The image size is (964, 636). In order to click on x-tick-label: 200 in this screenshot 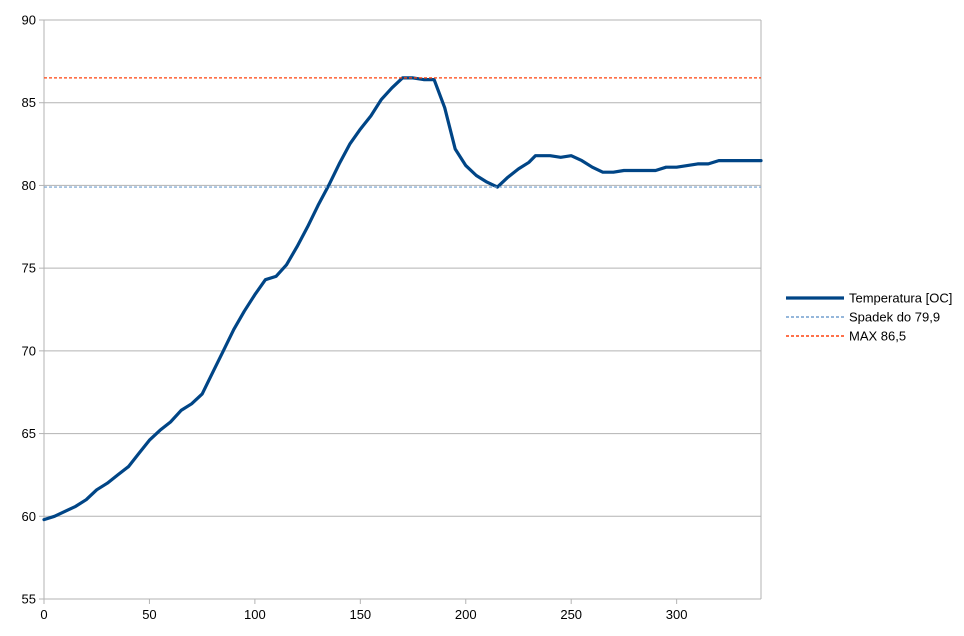, I will do `click(466, 614)`.